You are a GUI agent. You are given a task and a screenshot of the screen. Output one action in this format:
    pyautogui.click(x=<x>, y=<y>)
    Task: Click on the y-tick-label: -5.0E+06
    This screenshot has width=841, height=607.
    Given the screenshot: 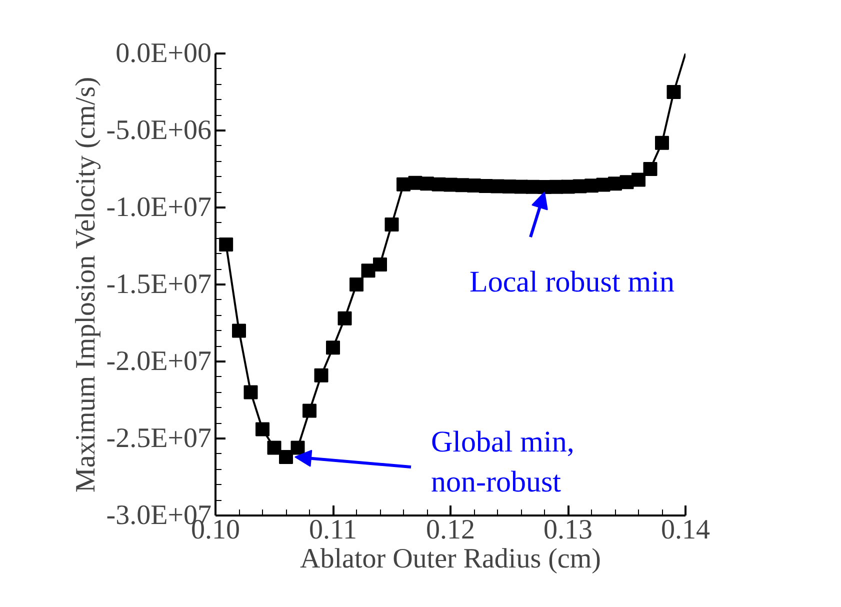 What is the action you would take?
    pyautogui.click(x=159, y=130)
    